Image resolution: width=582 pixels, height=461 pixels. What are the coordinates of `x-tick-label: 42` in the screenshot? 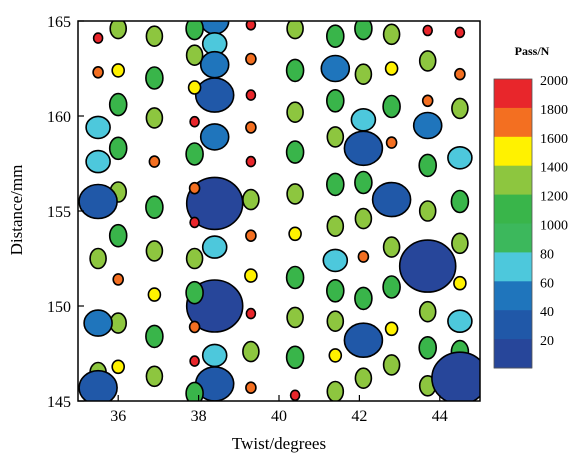 It's located at (359, 416).